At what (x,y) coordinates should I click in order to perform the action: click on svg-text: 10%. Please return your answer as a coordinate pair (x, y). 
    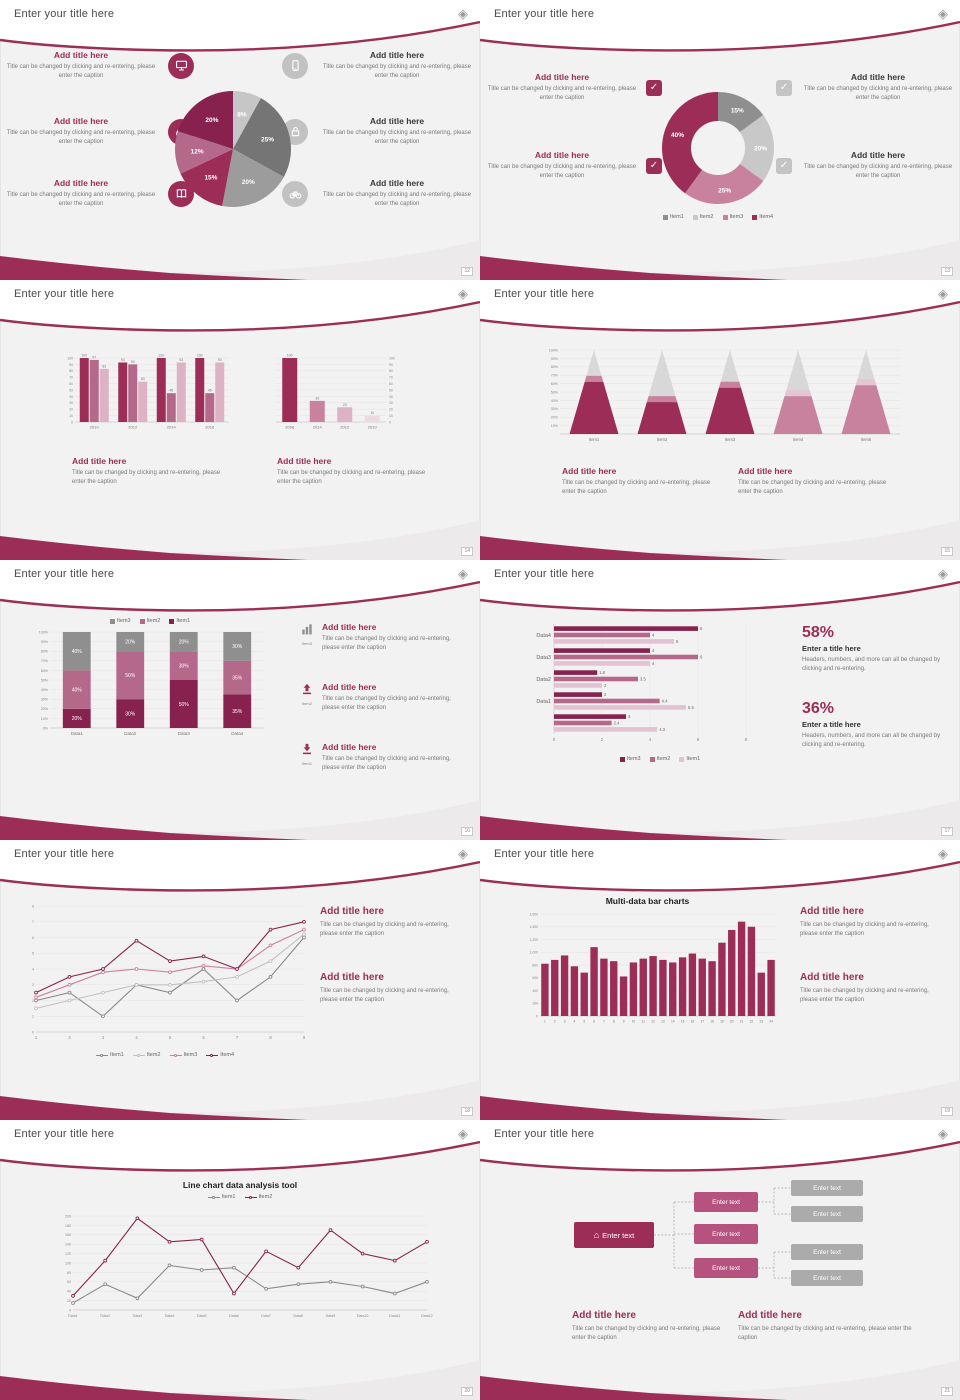
    Looking at the image, I should click on (555, 426).